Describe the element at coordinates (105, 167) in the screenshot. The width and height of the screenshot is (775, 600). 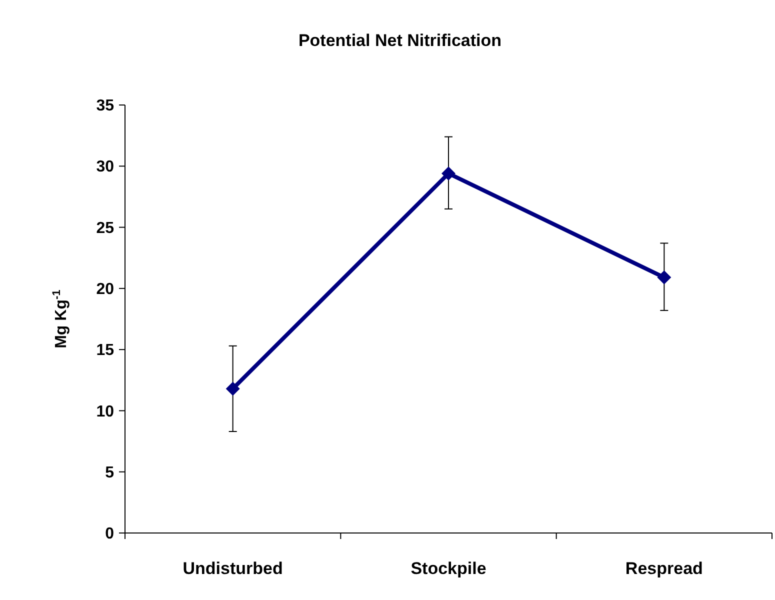
I see `y-tick-label: 30` at that location.